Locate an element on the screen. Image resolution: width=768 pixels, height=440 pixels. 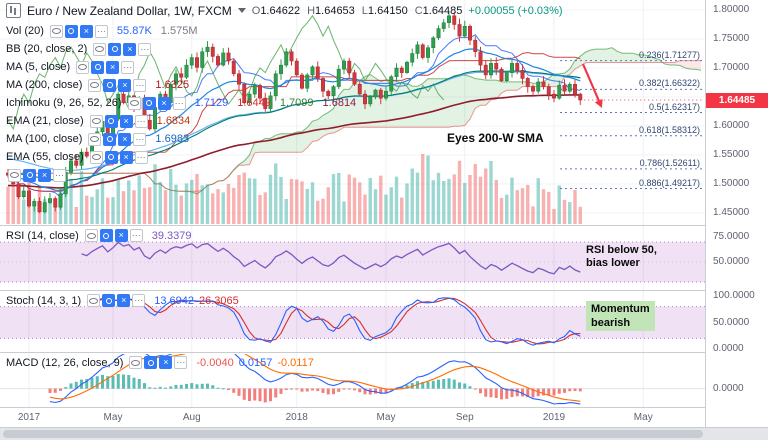
symbol-title: Euro / New Zealand Dollar, 1W, FXCM is located at coordinates (129, 10).